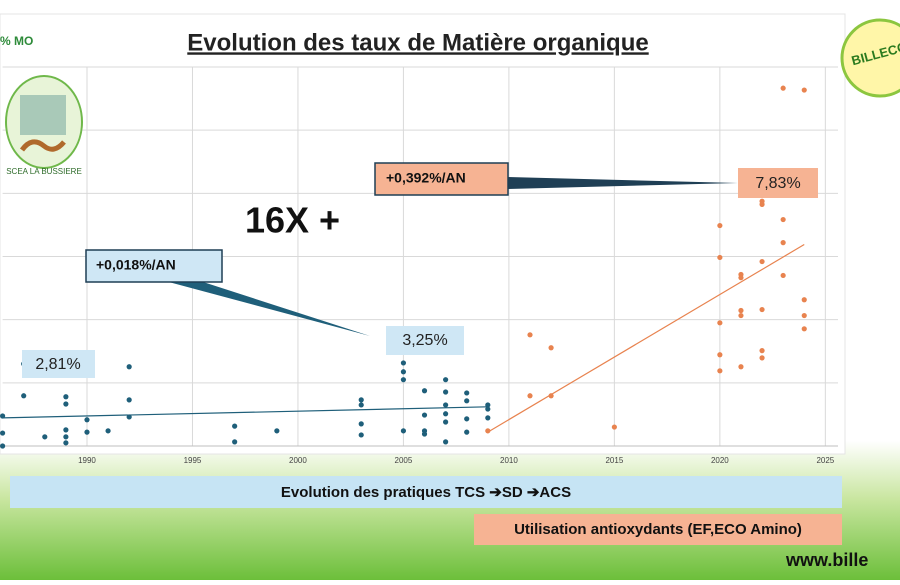 This screenshot has height=585, width=900. I want to click on y-axis-label: % MO, so click(16, 41).